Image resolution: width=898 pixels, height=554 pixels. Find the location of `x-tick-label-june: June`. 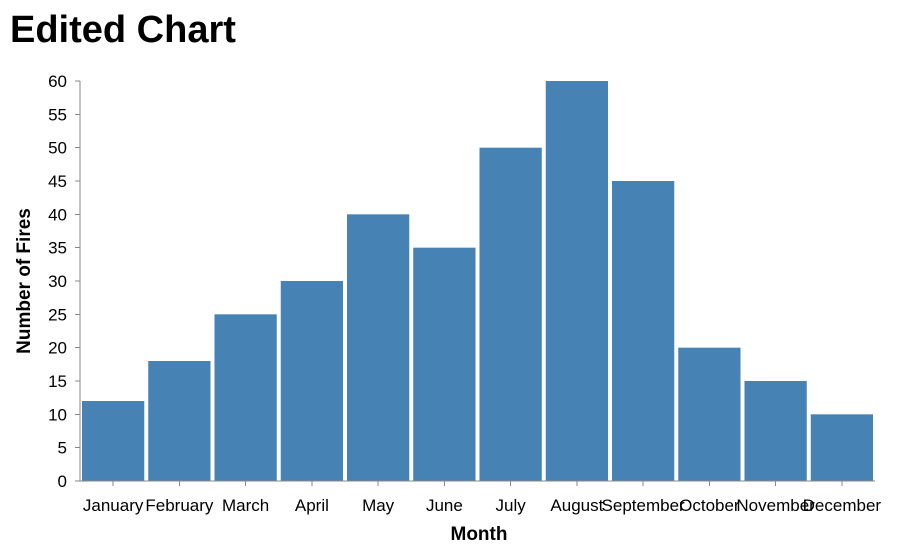

x-tick-label-june: June is located at coordinates (444, 505).